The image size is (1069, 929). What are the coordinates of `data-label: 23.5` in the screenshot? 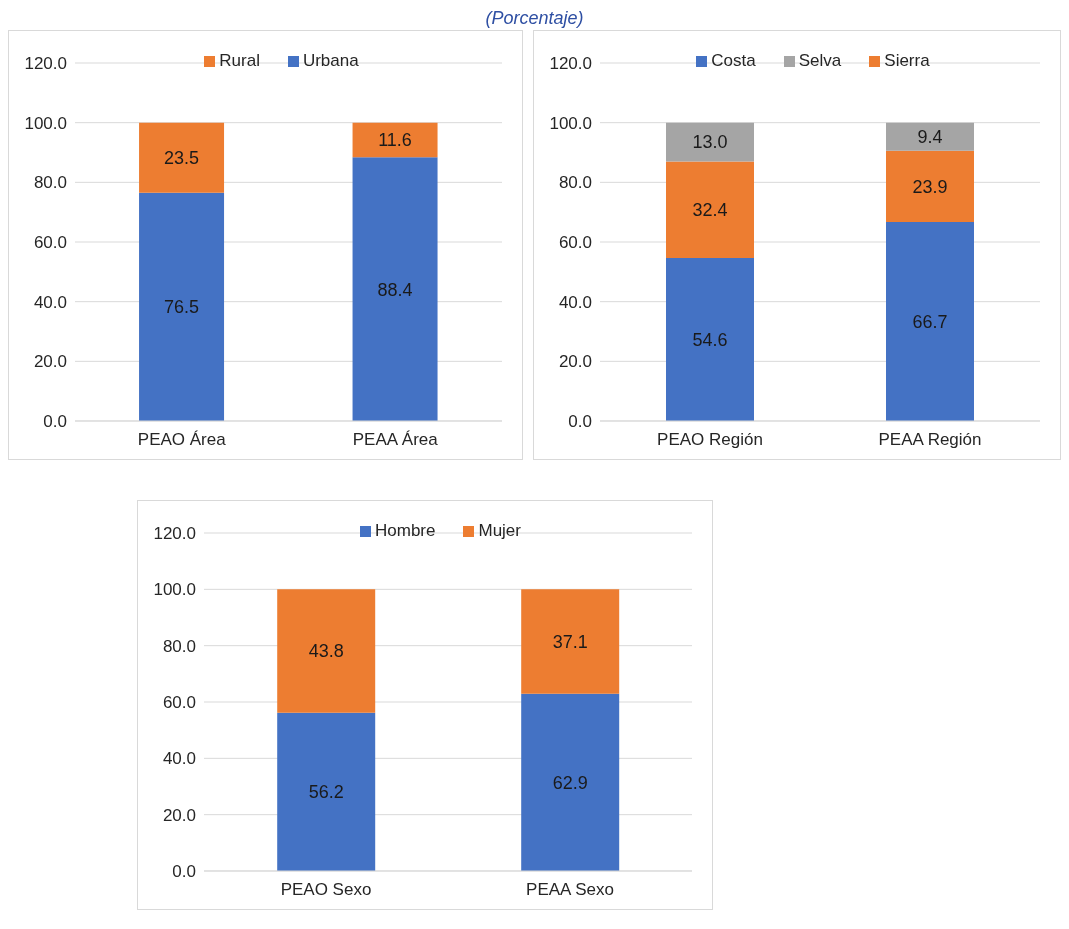 It's located at (182, 158).